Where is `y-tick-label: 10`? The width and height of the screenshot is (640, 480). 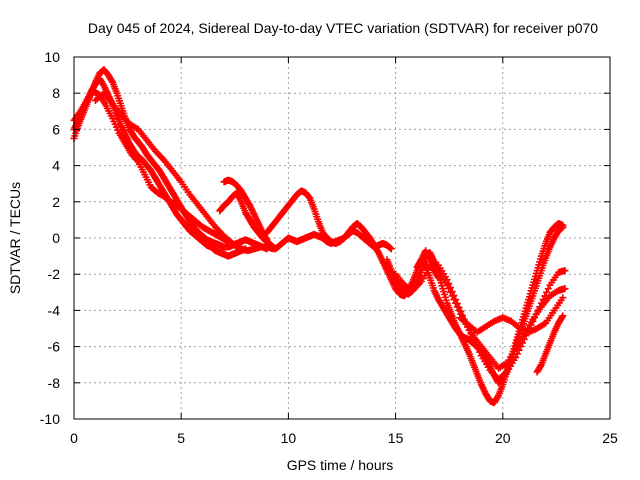
y-tick-label: 10 is located at coordinates (52, 57).